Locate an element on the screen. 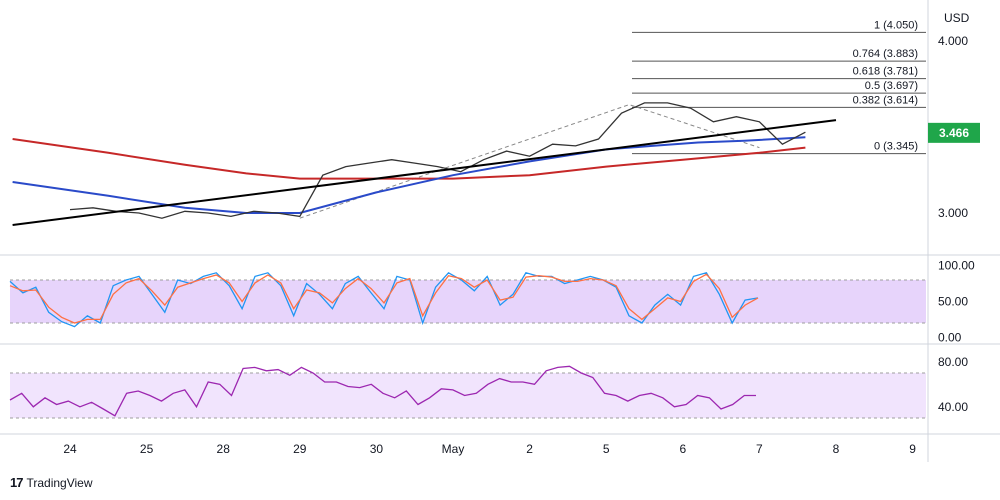  stochastic-axis-tick-label: 50.00 is located at coordinates (953, 302).